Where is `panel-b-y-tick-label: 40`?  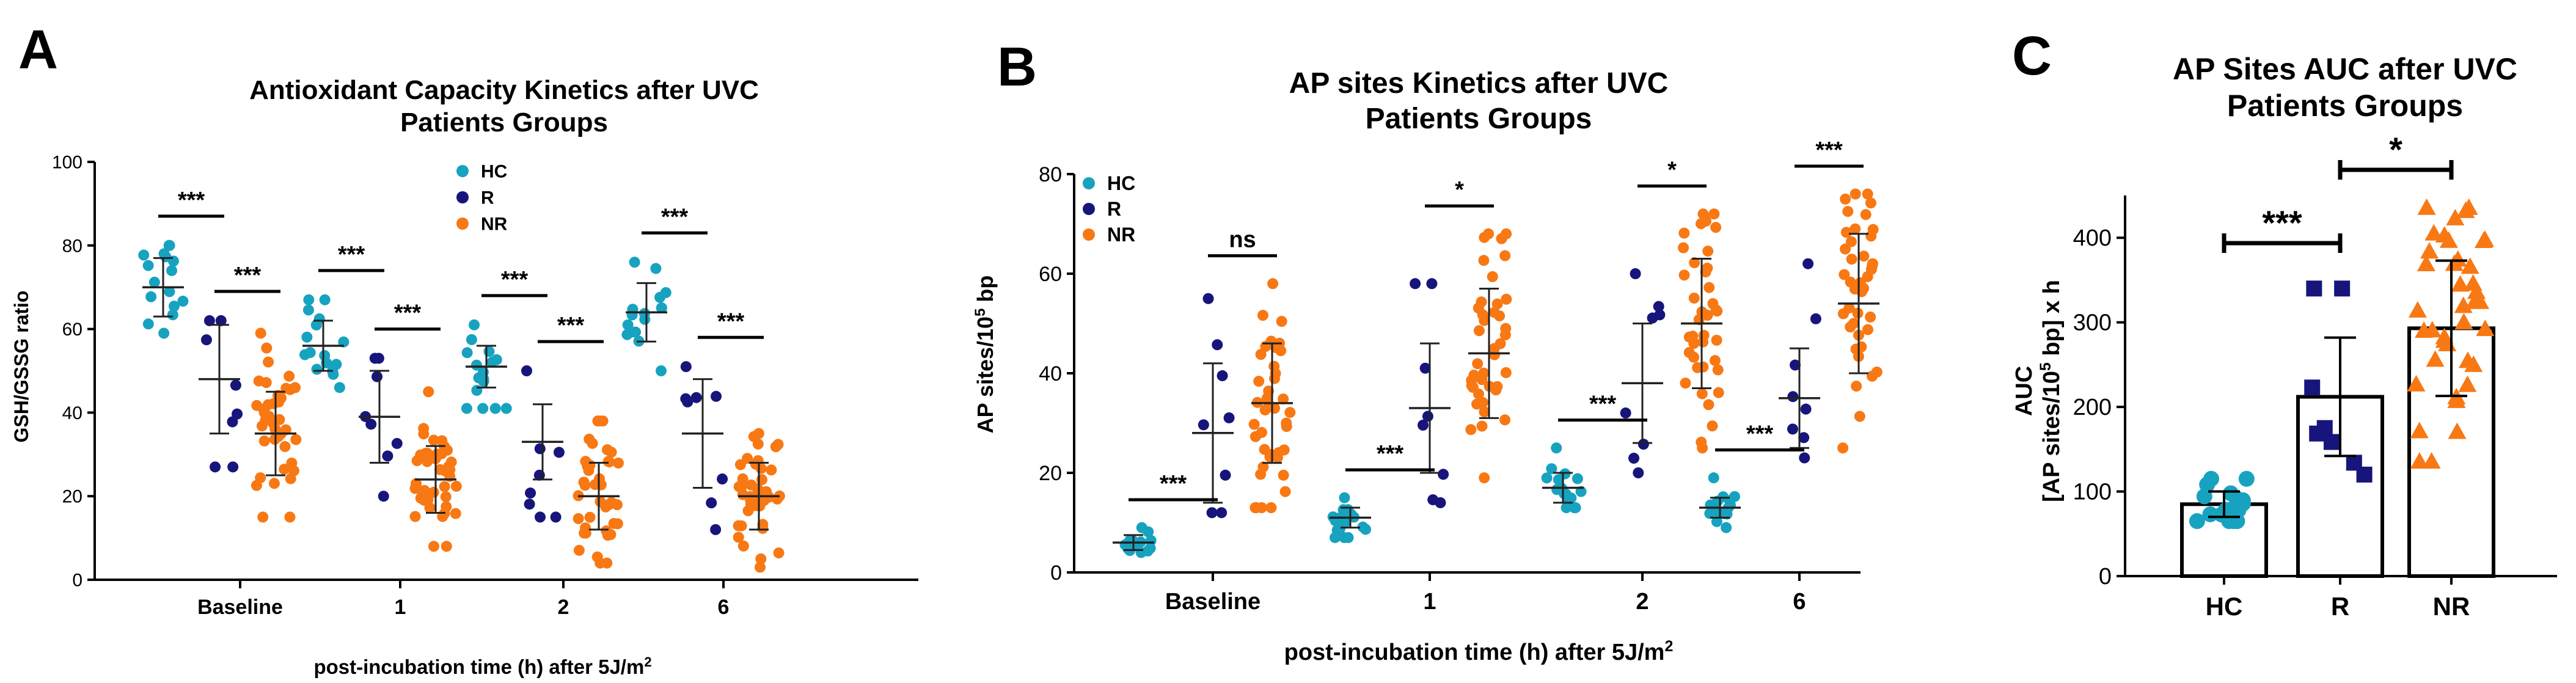
panel-b-y-tick-label: 40 is located at coordinates (1050, 373).